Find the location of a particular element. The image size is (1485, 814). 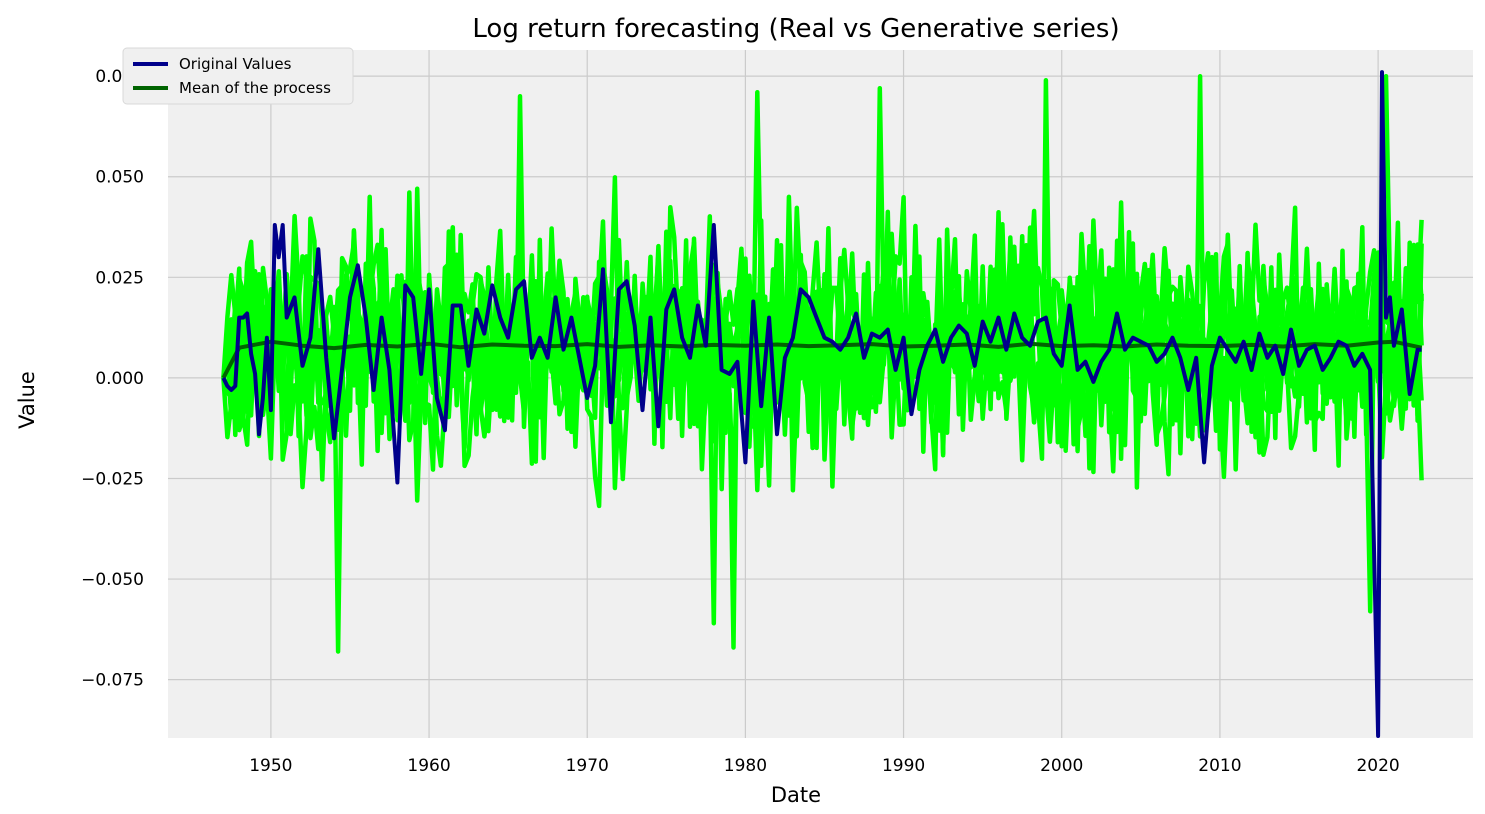

y-tick-label: −0.025 is located at coordinates (112, 479).